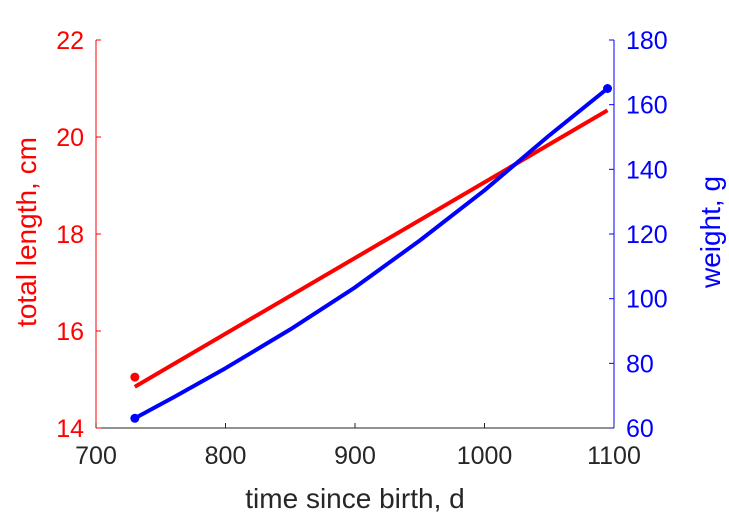  What do you see at coordinates (135, 377) in the screenshot?
I see `total-length-point` at bounding box center [135, 377].